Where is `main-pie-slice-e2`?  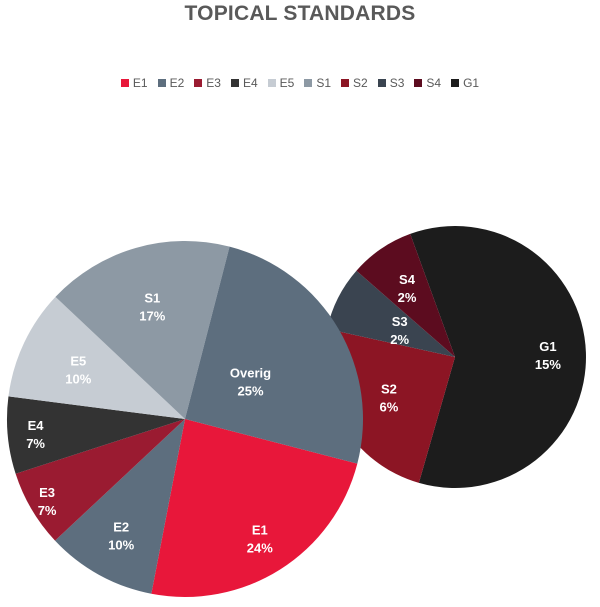 main-pie-slice-e2 is located at coordinates (120, 506).